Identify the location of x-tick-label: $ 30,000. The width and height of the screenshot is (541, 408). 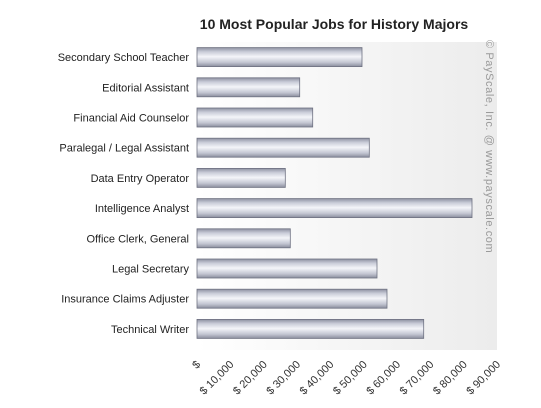
(283, 378).